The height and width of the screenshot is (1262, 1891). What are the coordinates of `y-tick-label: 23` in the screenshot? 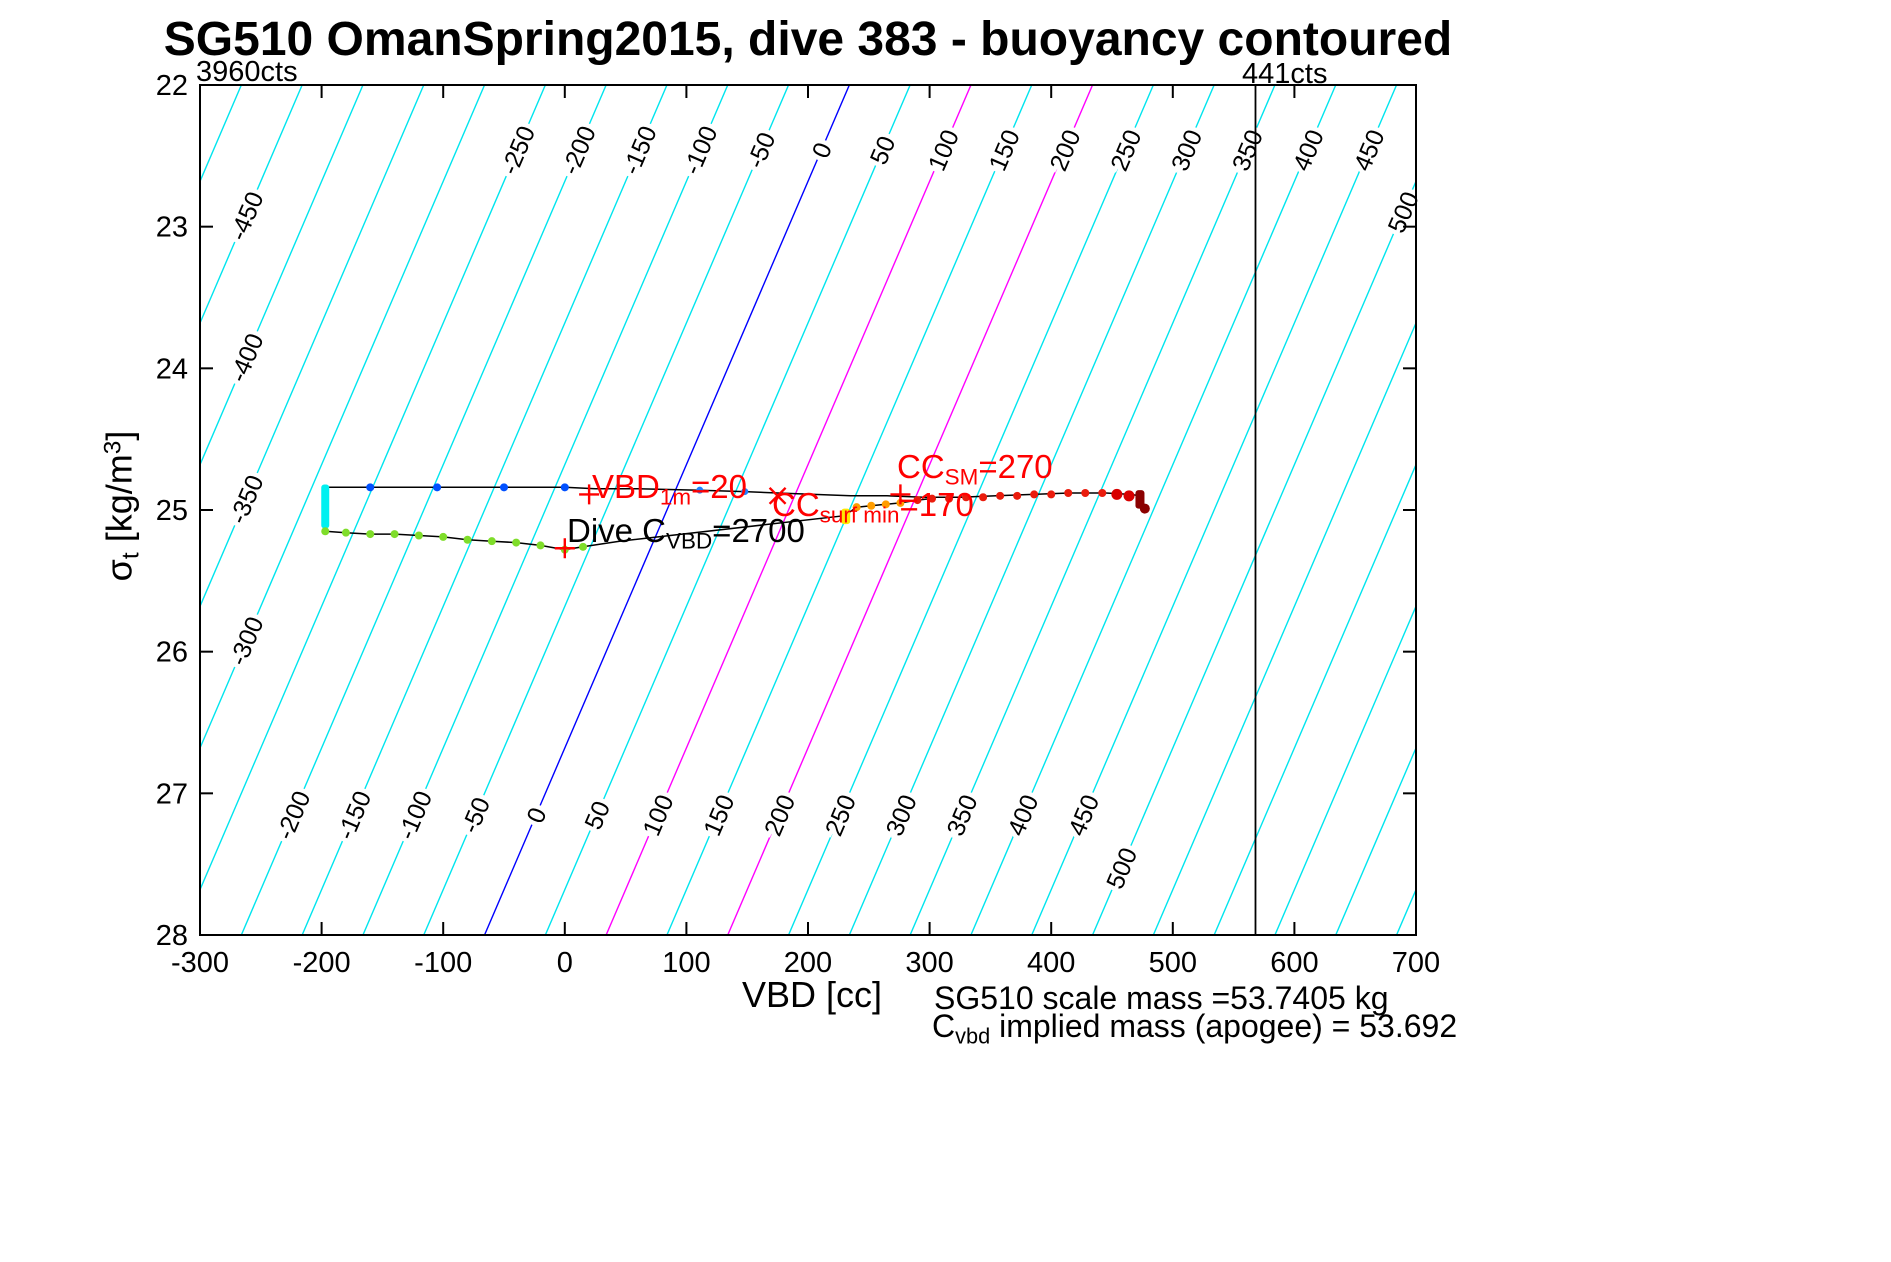 It's located at (172, 228).